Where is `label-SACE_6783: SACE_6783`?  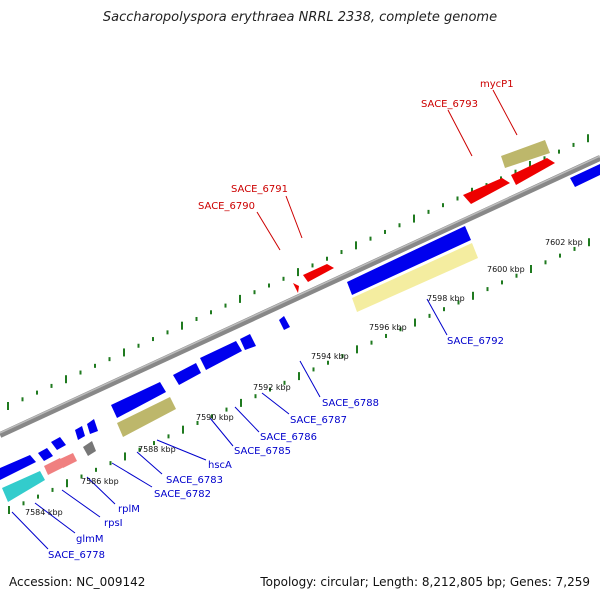 label-SACE_6783: SACE_6783 is located at coordinates (194, 480).